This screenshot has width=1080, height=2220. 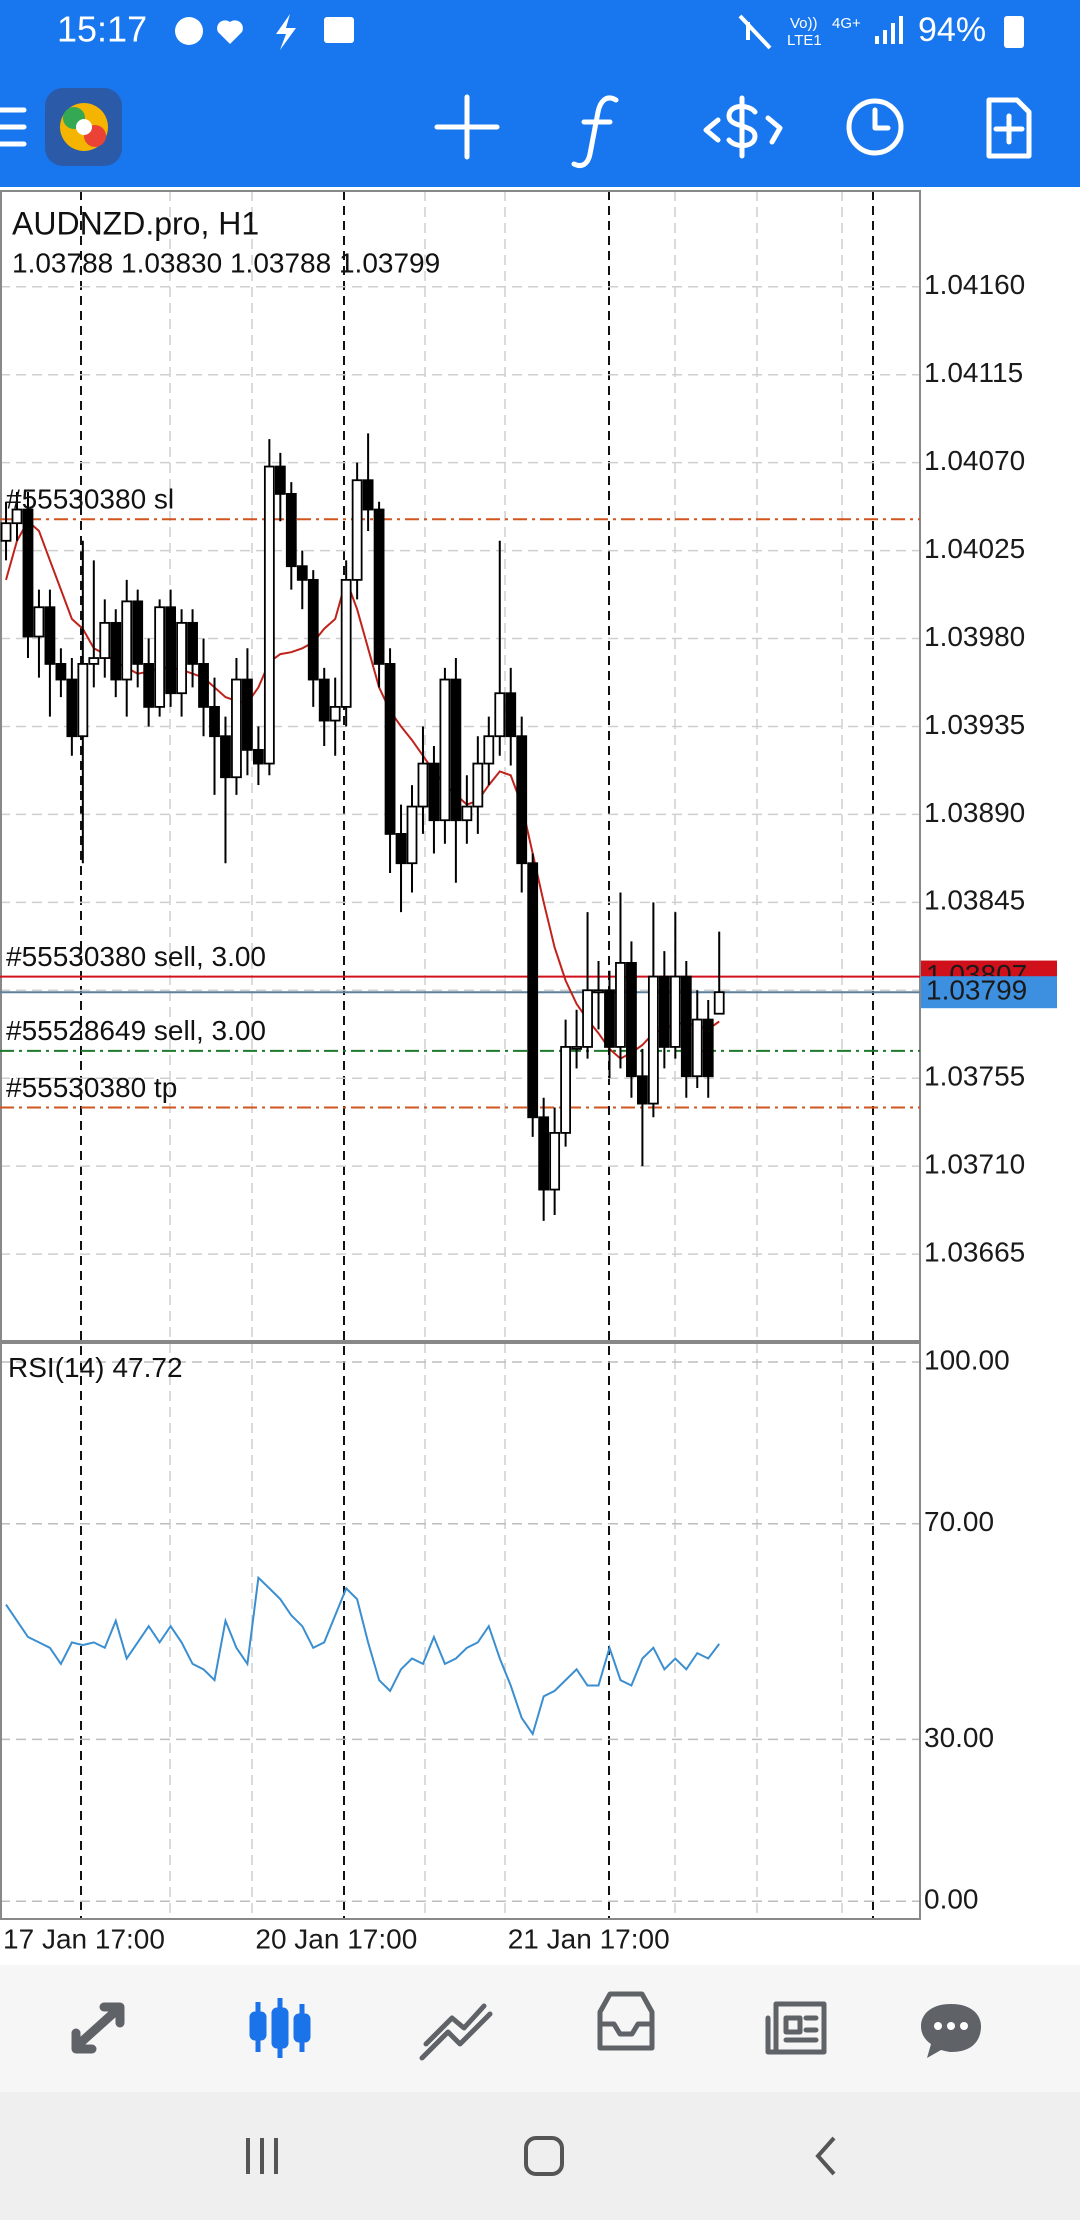 I want to click on recents-button, so click(x=262, y=2156).